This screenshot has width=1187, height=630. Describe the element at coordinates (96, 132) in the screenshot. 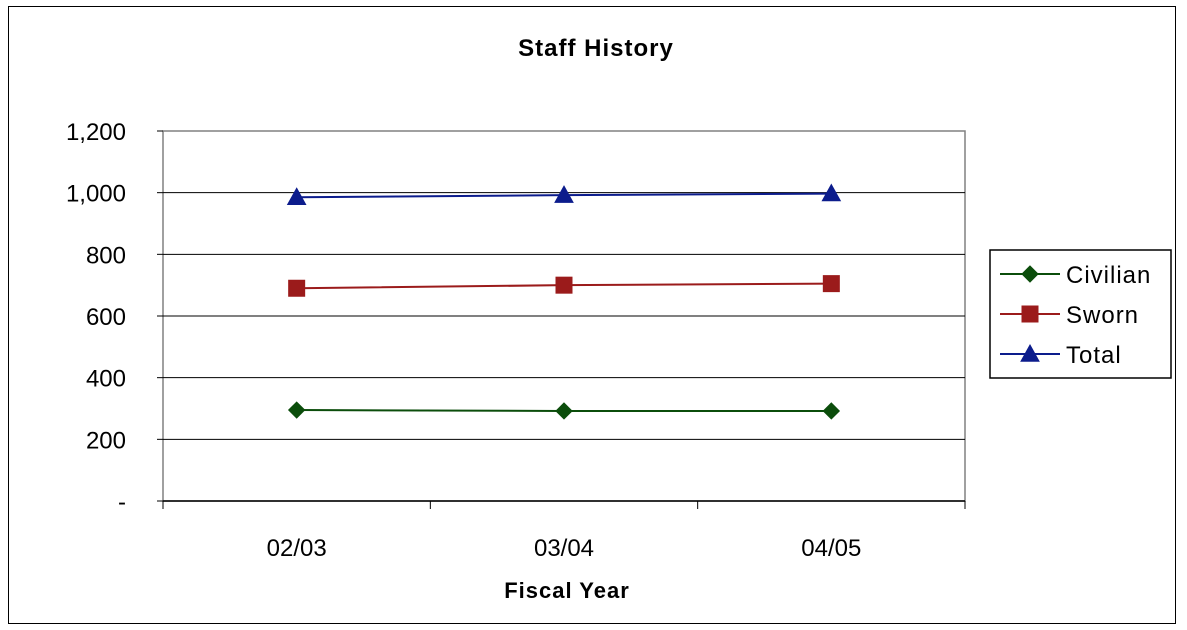

I see `y-tick-label: 1,200` at that location.